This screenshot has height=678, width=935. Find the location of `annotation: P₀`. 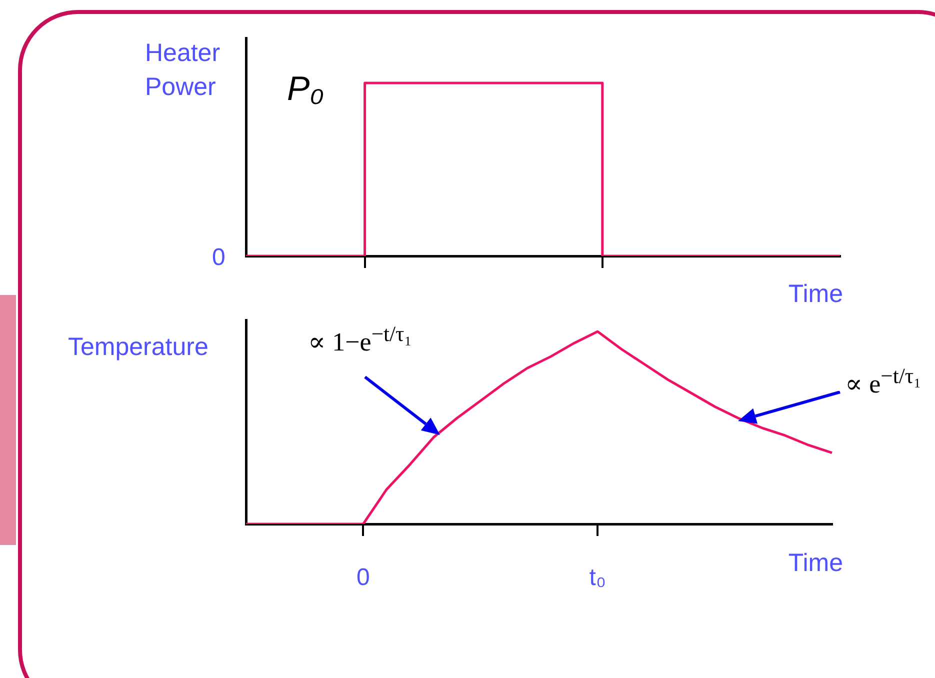

annotation: P₀ is located at coordinates (305, 89).